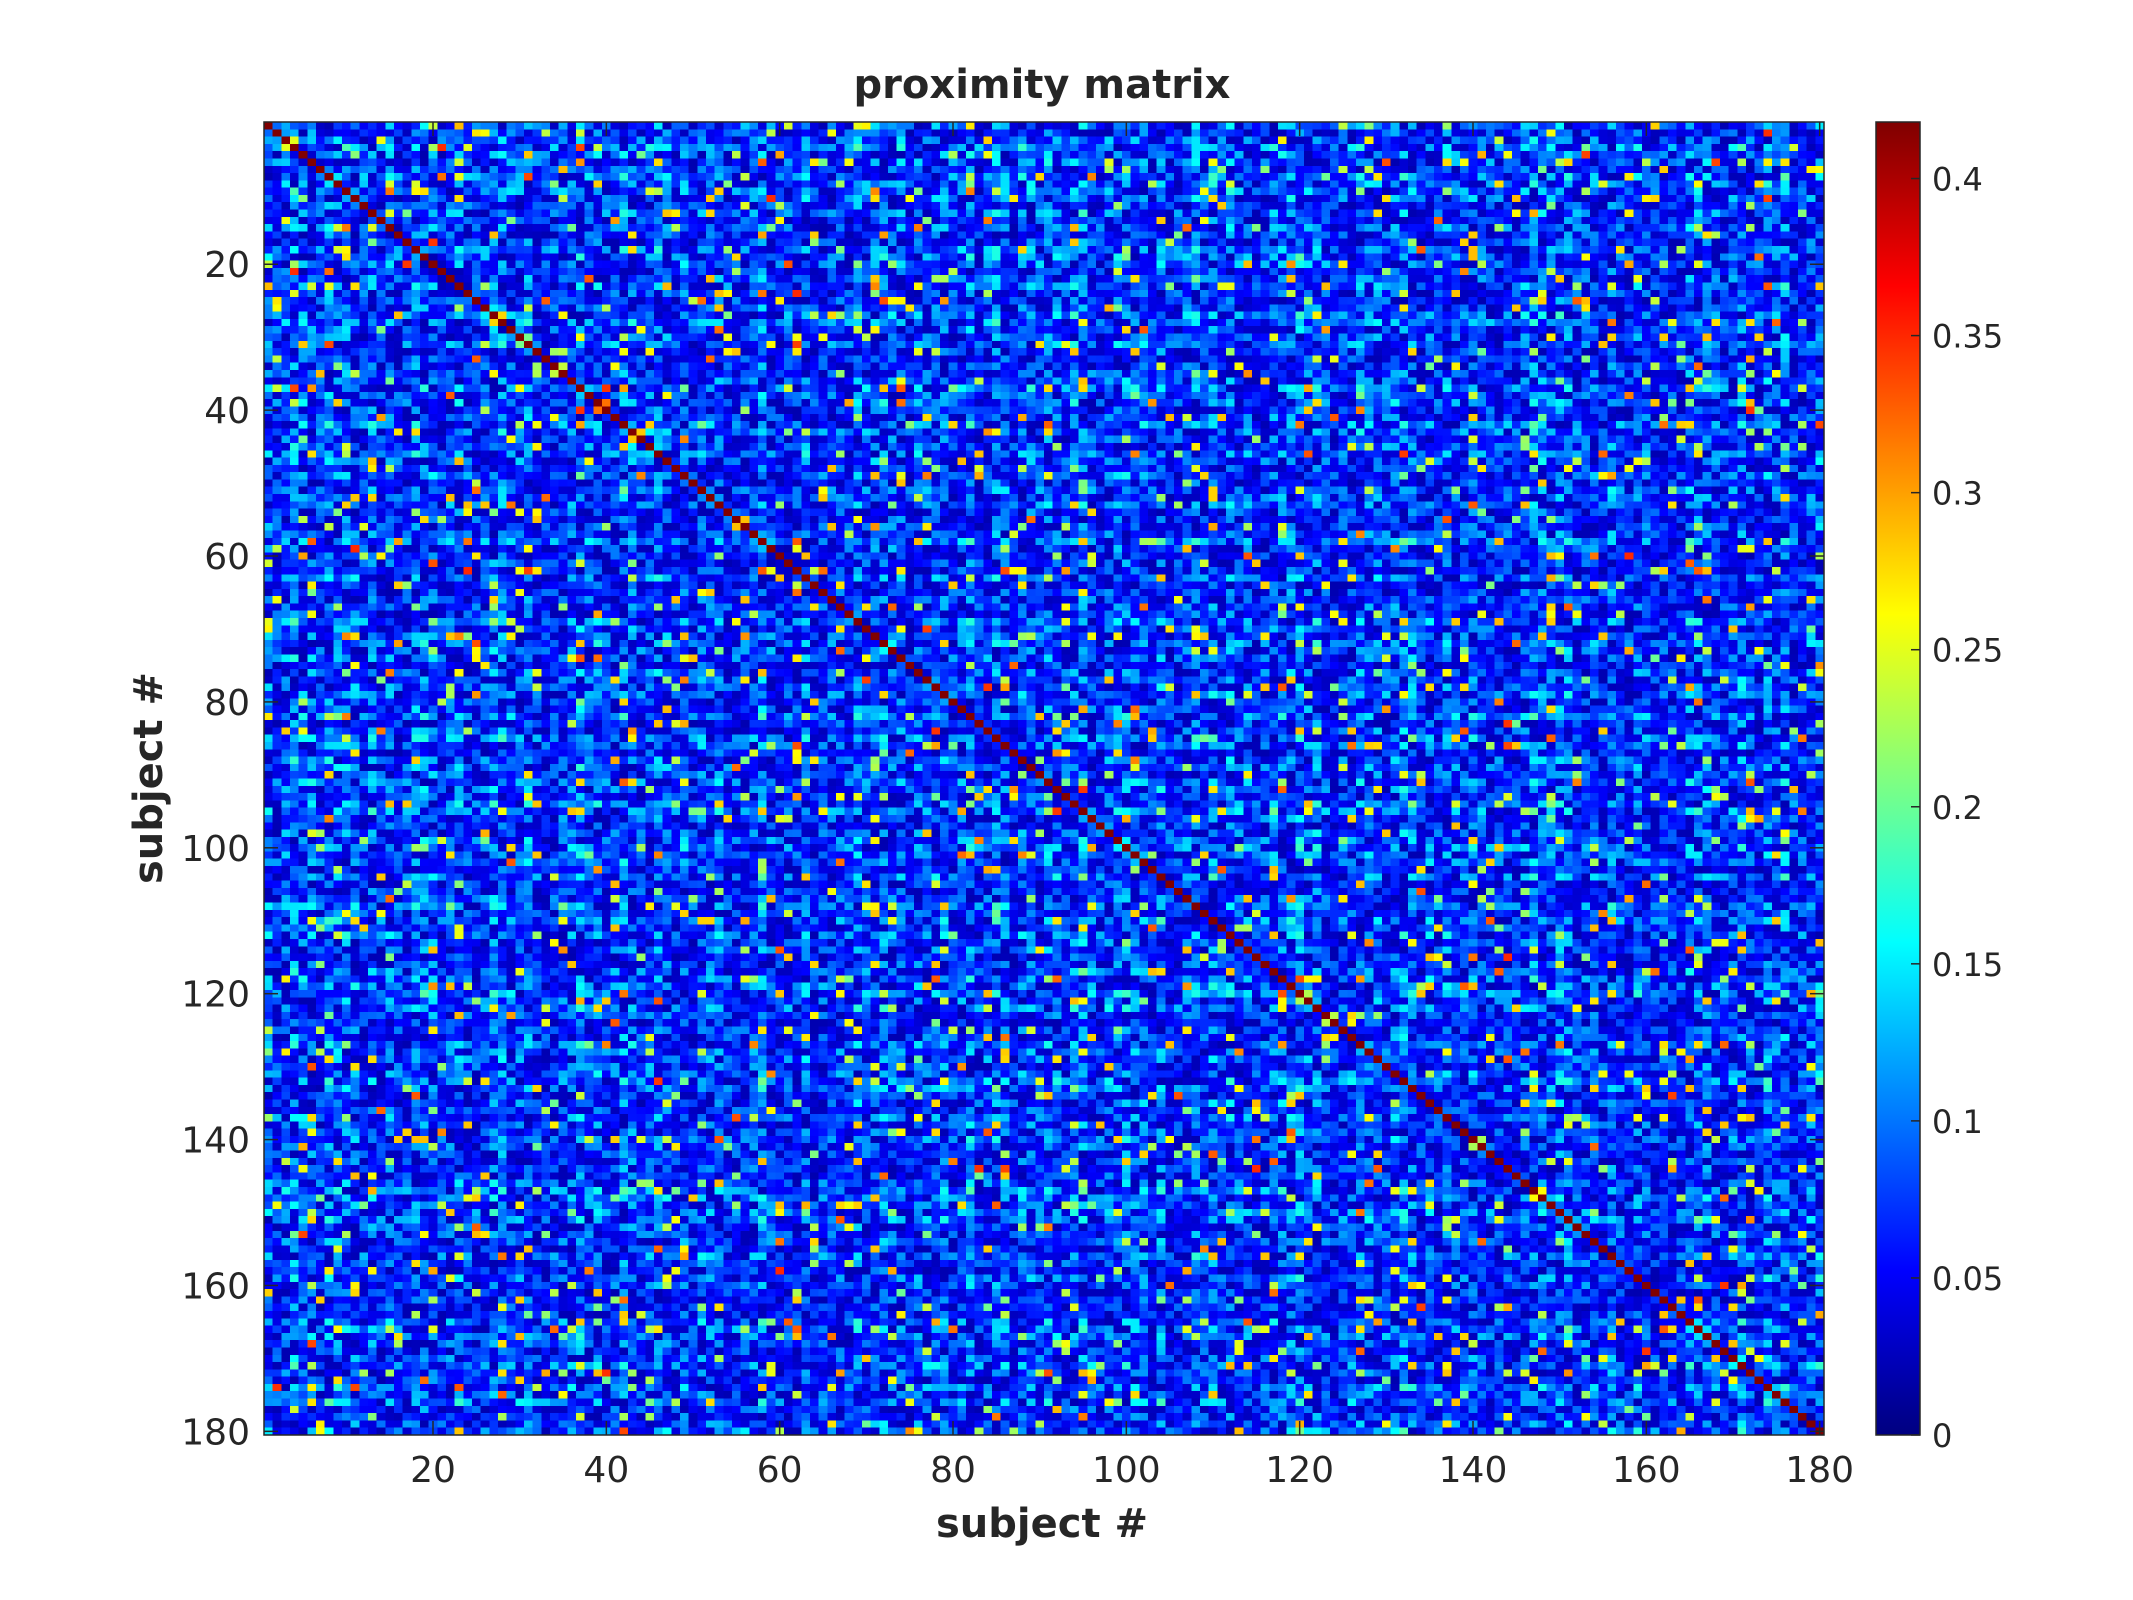 This screenshot has height=1600, width=2133. What do you see at coordinates (780, 1470) in the screenshot?
I see `x-tick-label: 60` at bounding box center [780, 1470].